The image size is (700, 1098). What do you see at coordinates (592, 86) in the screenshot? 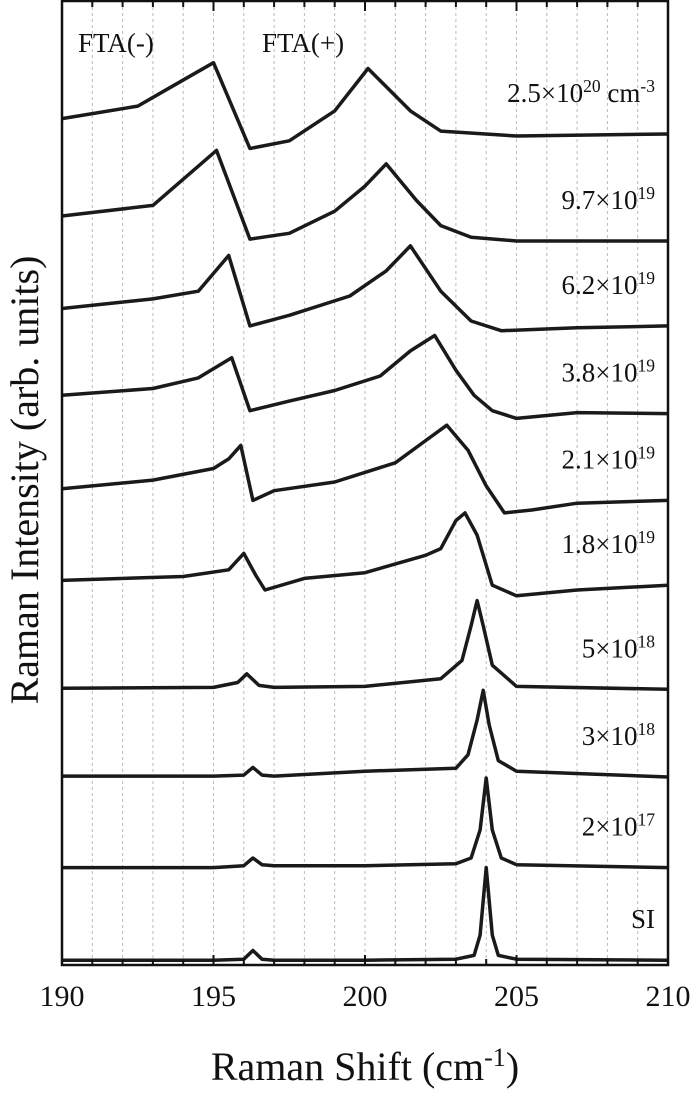
I see `superscript: 20` at bounding box center [592, 86].